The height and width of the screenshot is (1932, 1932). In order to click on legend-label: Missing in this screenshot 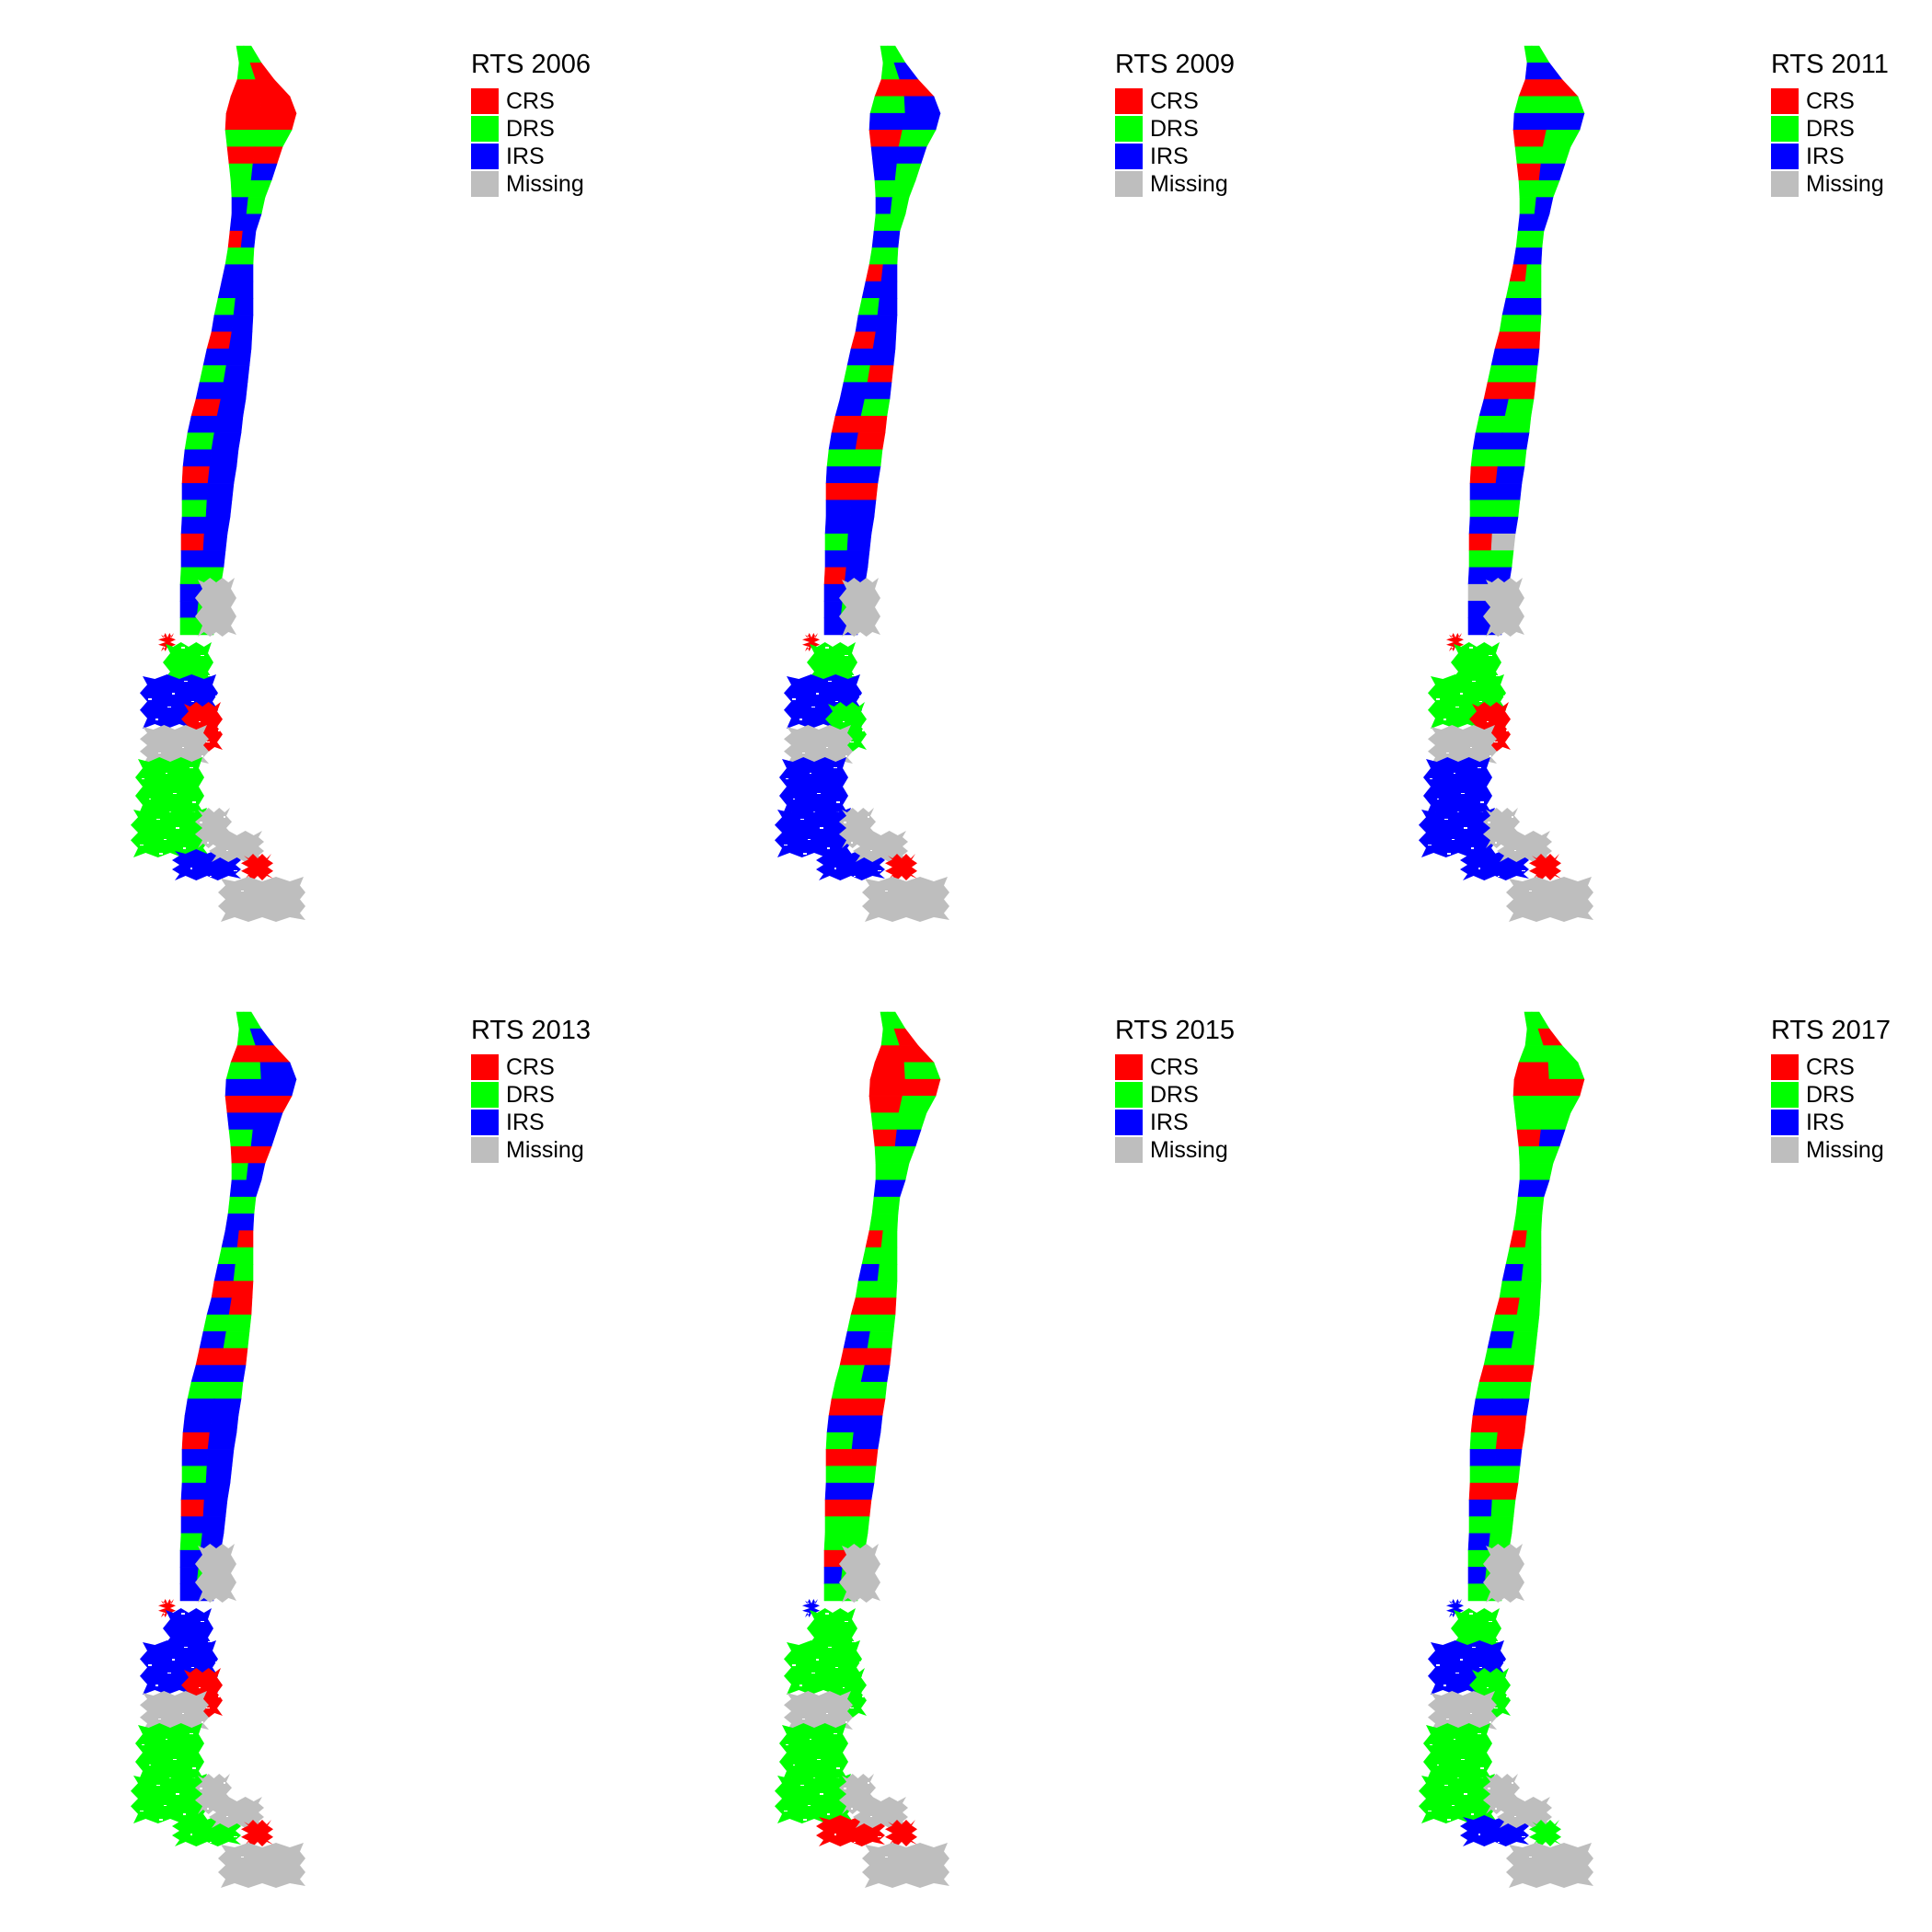, I will do `click(545, 1149)`.